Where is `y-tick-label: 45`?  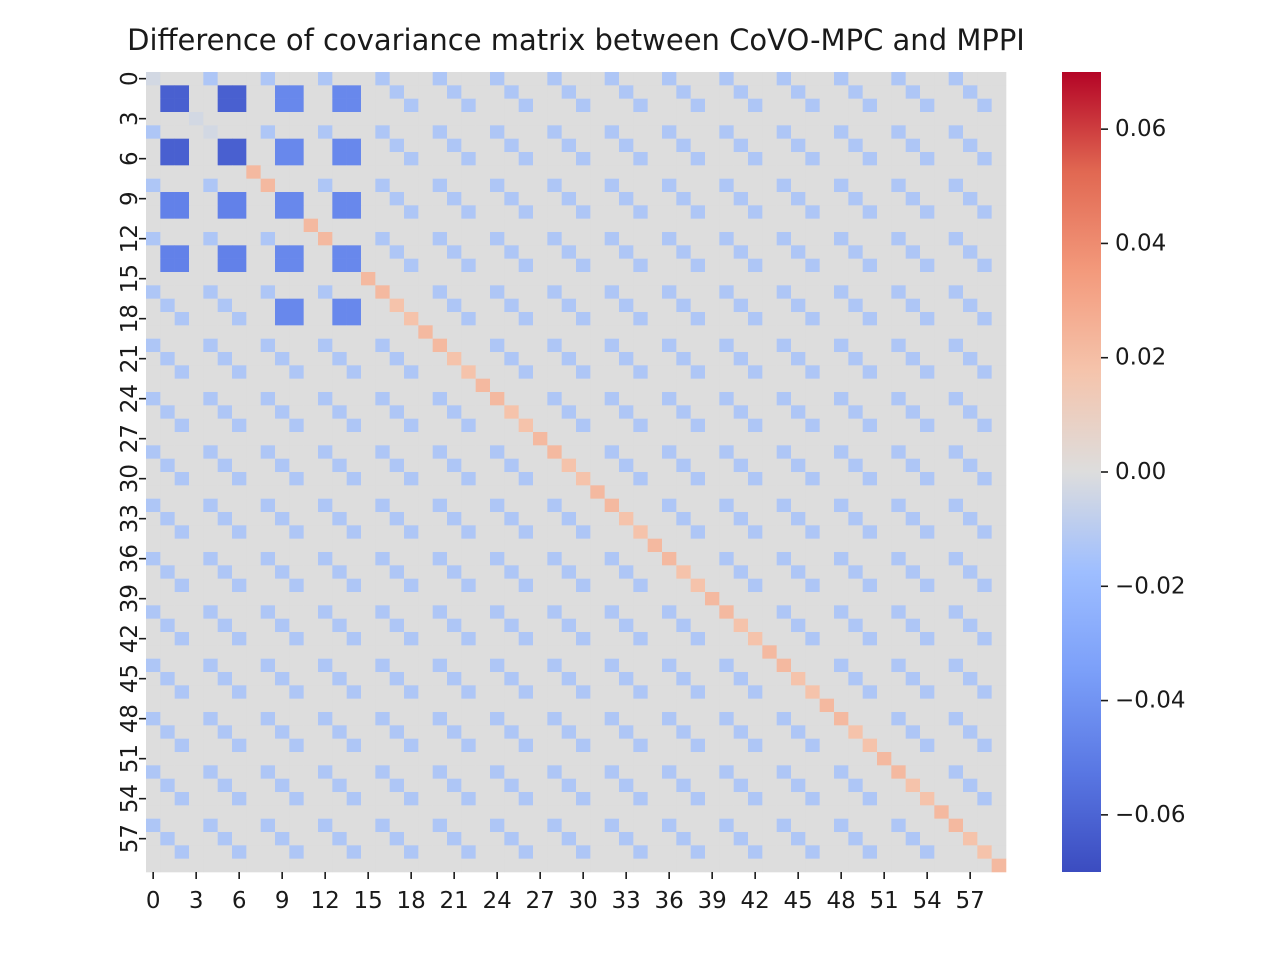
y-tick-label: 45 is located at coordinates (130, 678).